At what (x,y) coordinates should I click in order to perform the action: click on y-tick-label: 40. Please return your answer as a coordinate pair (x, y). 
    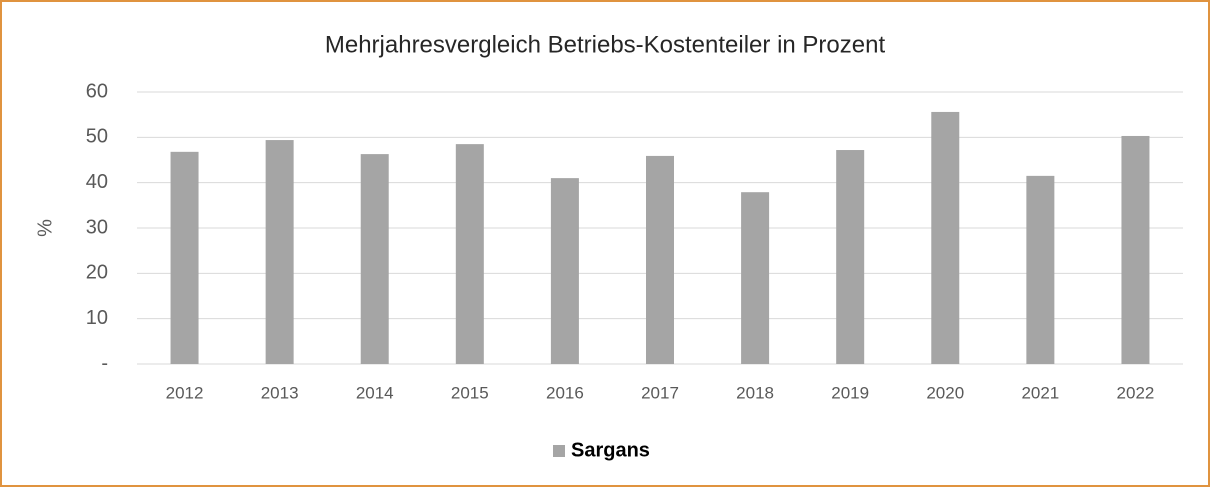
    Looking at the image, I should click on (97, 182).